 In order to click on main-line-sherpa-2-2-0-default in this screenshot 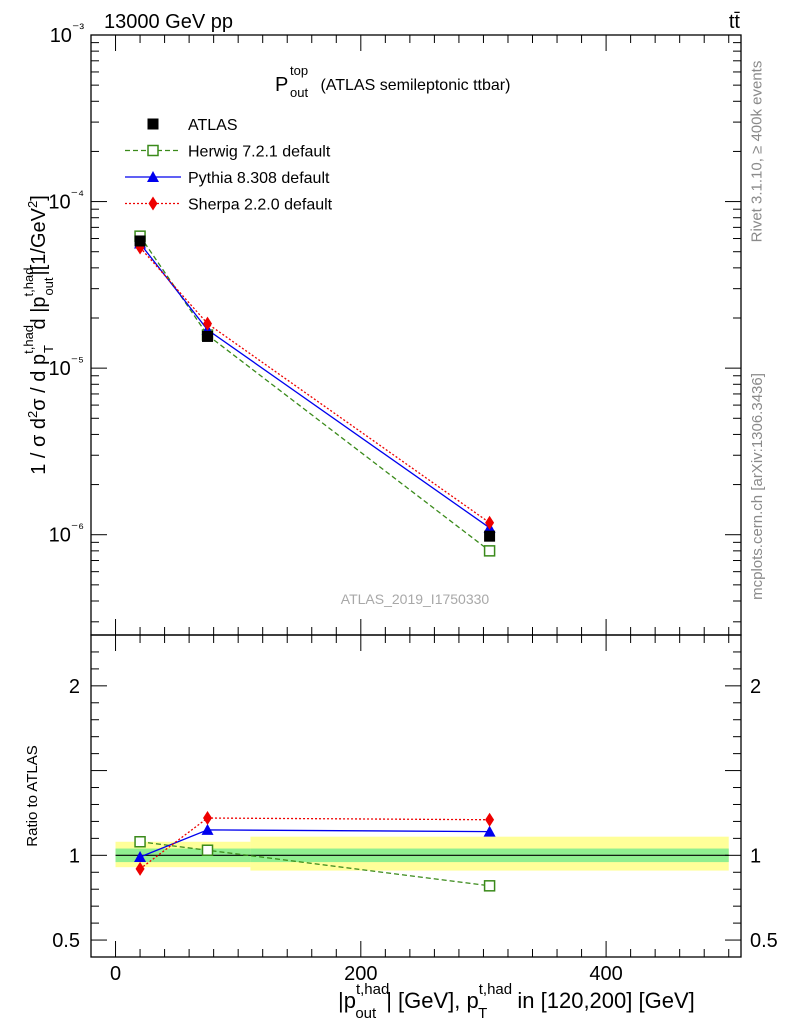, I will do `click(314, 385)`.